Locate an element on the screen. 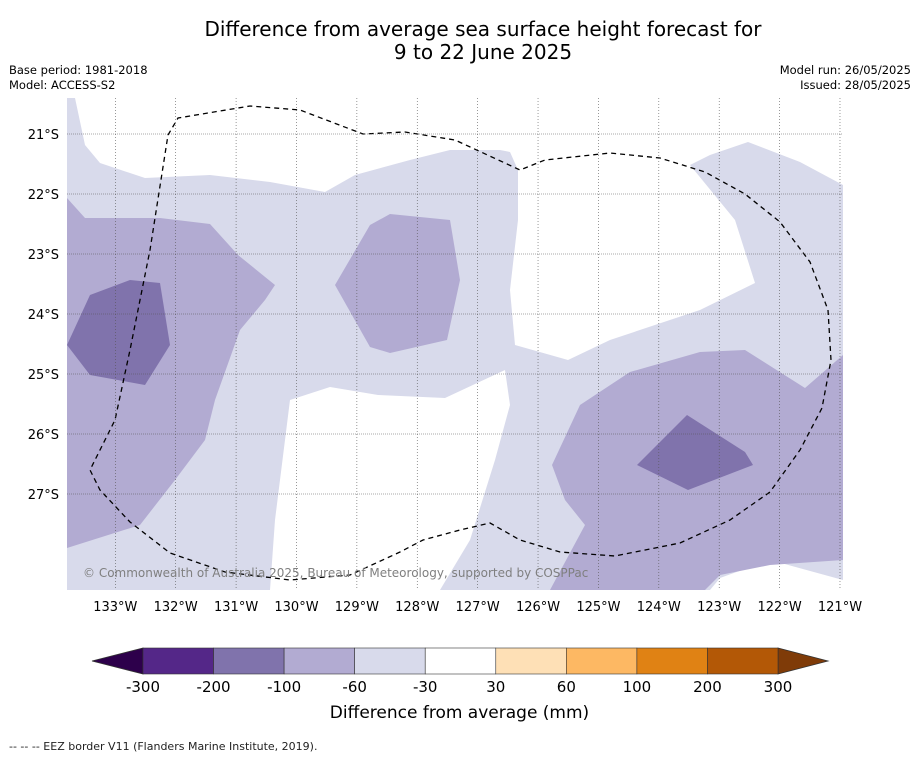  base-period-label: Base period: 1981-2018 is located at coordinates (78, 70).